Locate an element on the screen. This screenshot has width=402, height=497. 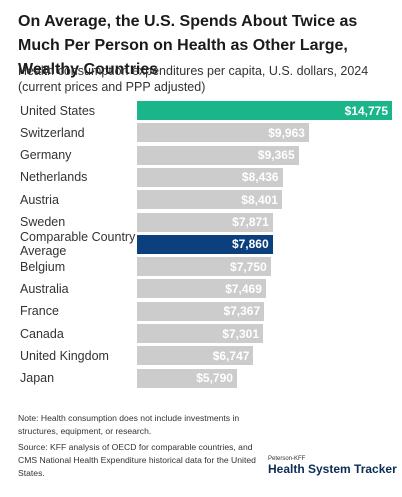
bar: $7,750 is located at coordinates (204, 267).